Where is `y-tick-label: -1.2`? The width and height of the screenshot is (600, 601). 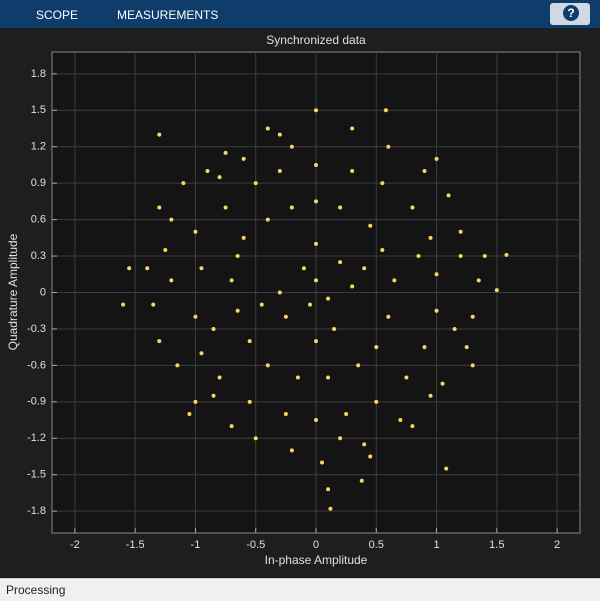
y-tick-label: -1.2 is located at coordinates (36, 438).